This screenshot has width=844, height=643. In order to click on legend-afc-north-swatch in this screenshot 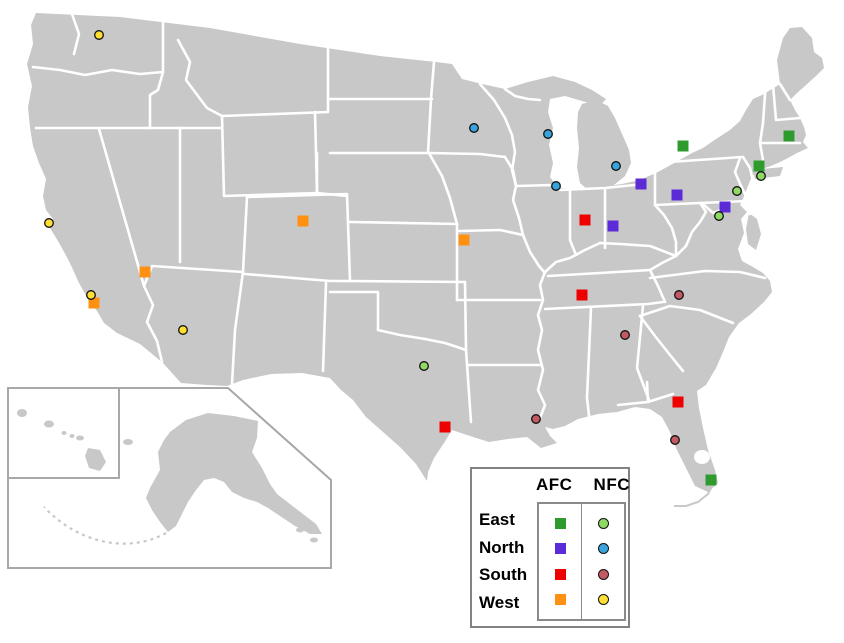, I will do `click(560, 549)`.